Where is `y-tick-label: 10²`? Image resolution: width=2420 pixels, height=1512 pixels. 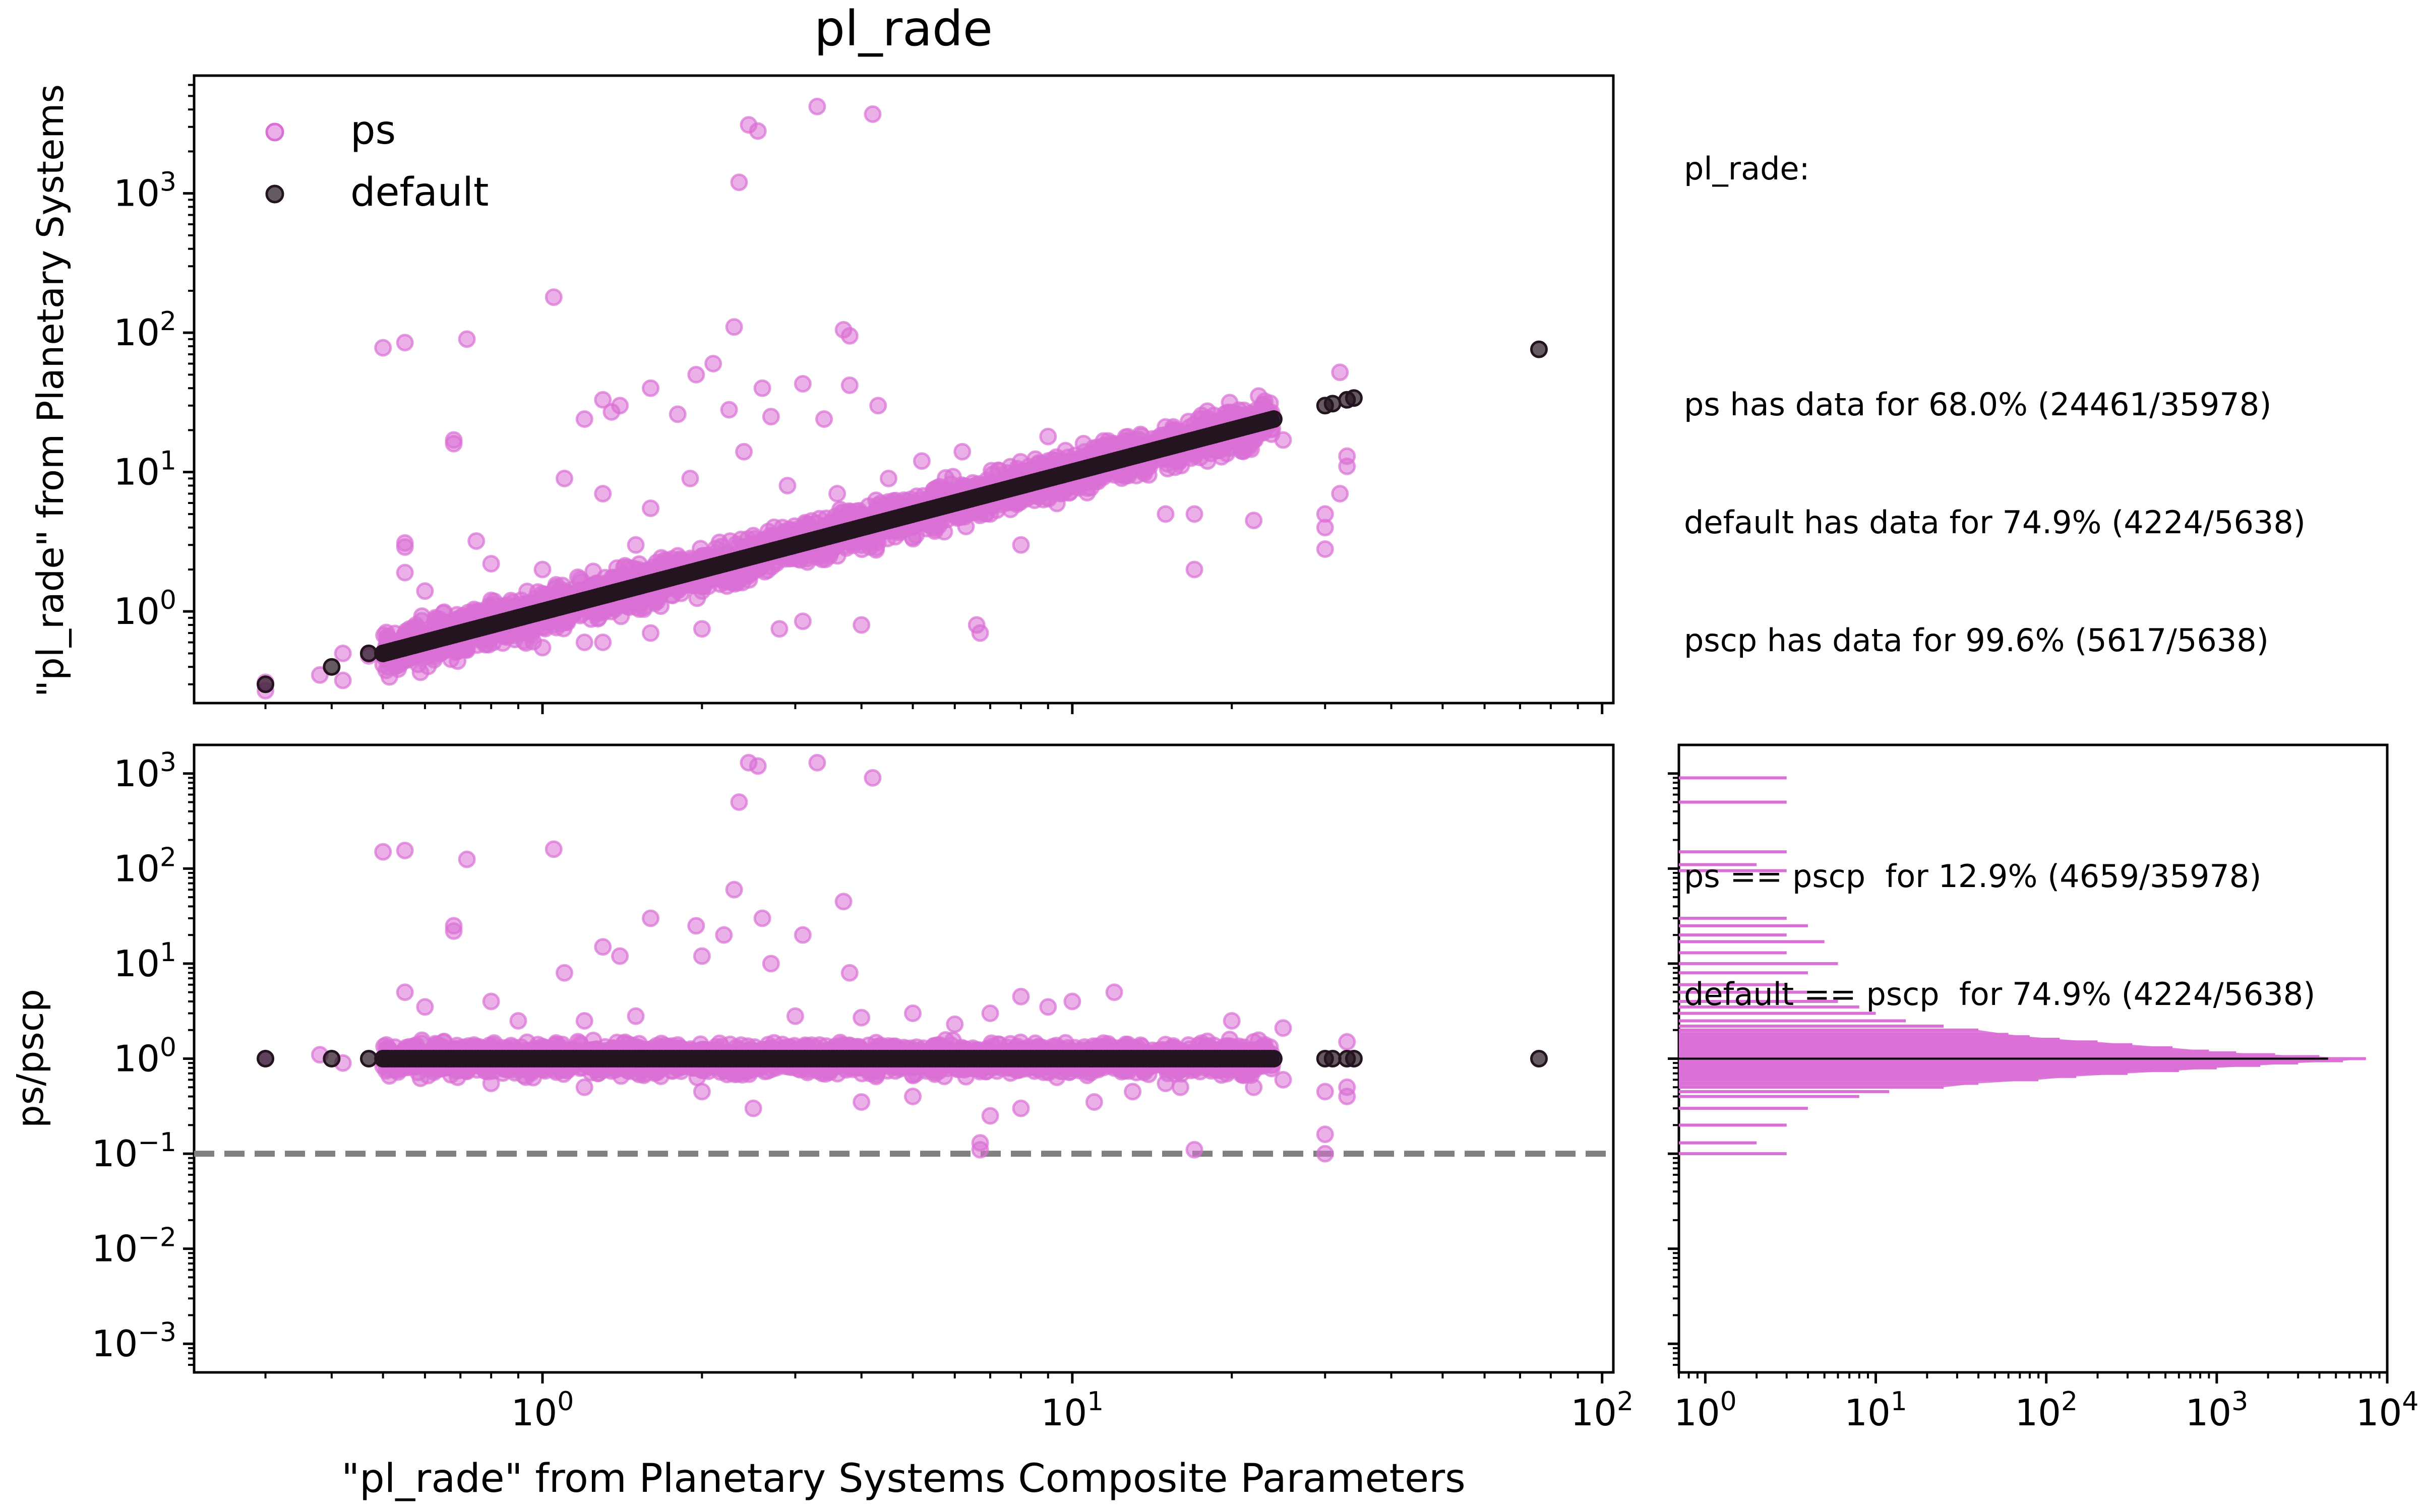 y-tick-label: 10² is located at coordinates (144, 330).